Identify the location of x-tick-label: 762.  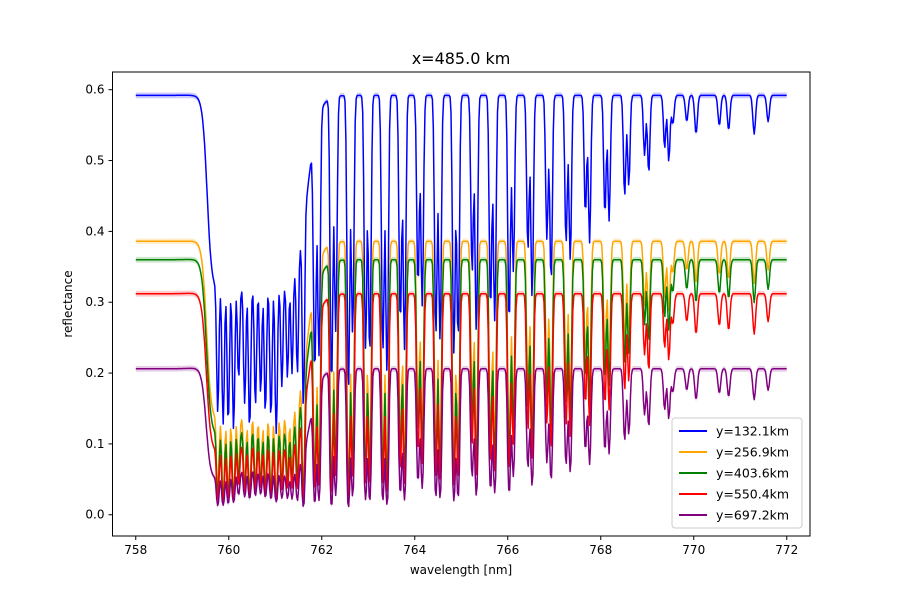
(321, 550).